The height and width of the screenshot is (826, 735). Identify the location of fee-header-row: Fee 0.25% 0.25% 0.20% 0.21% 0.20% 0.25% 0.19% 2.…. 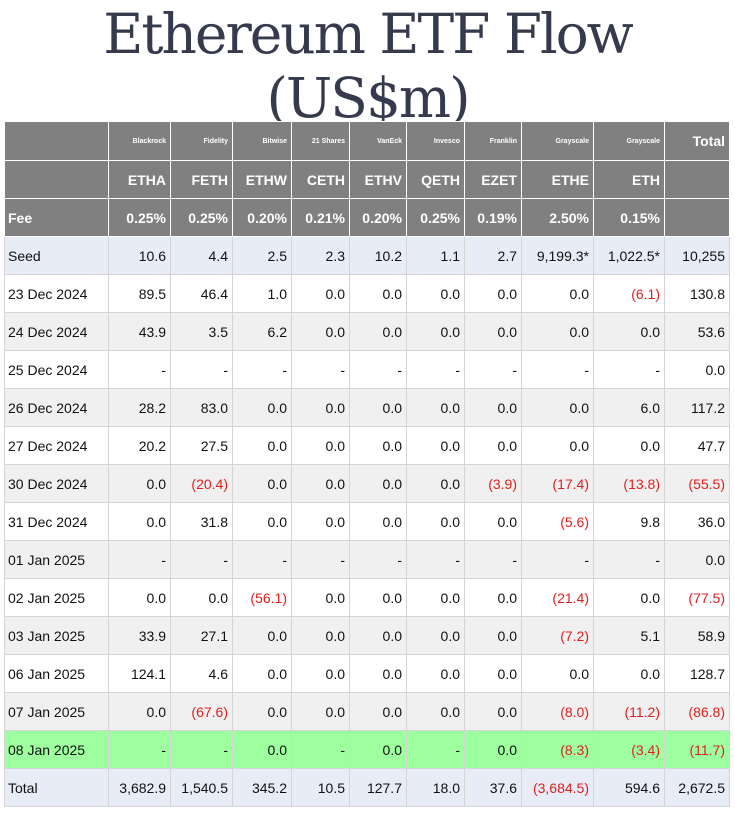
(367, 217).